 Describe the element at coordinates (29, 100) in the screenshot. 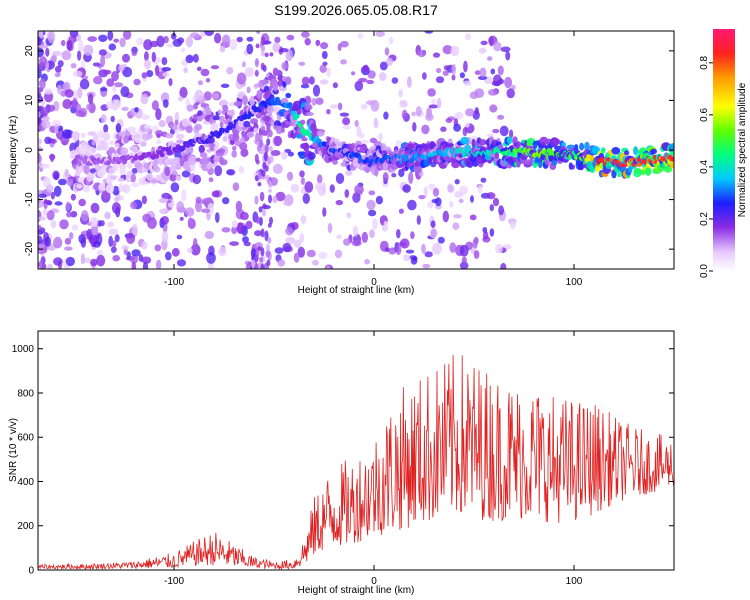

I see `spectrogram-y-tick-label: 10` at that location.